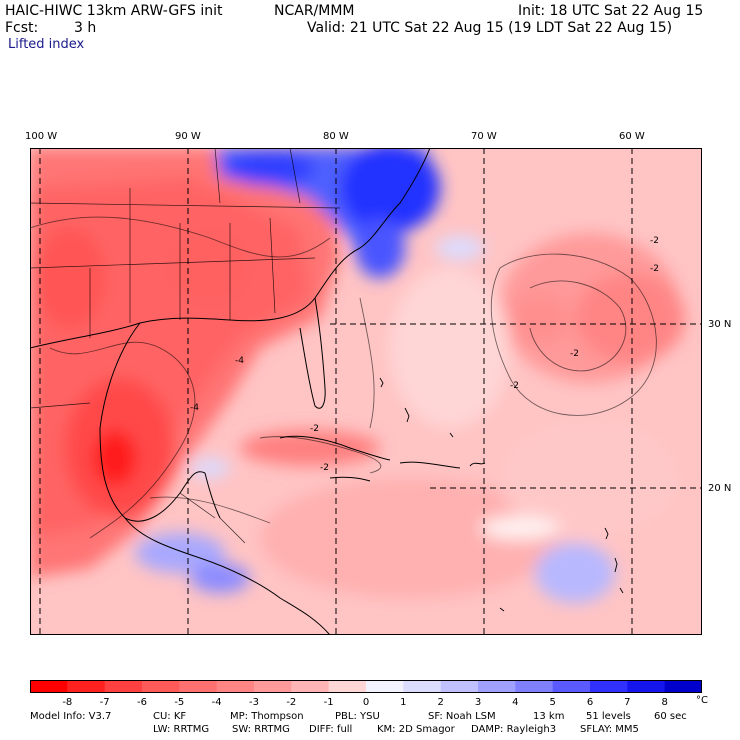  What do you see at coordinates (261, 729) in the screenshot?
I see `info-sw: SW: RRTMG` at bounding box center [261, 729].